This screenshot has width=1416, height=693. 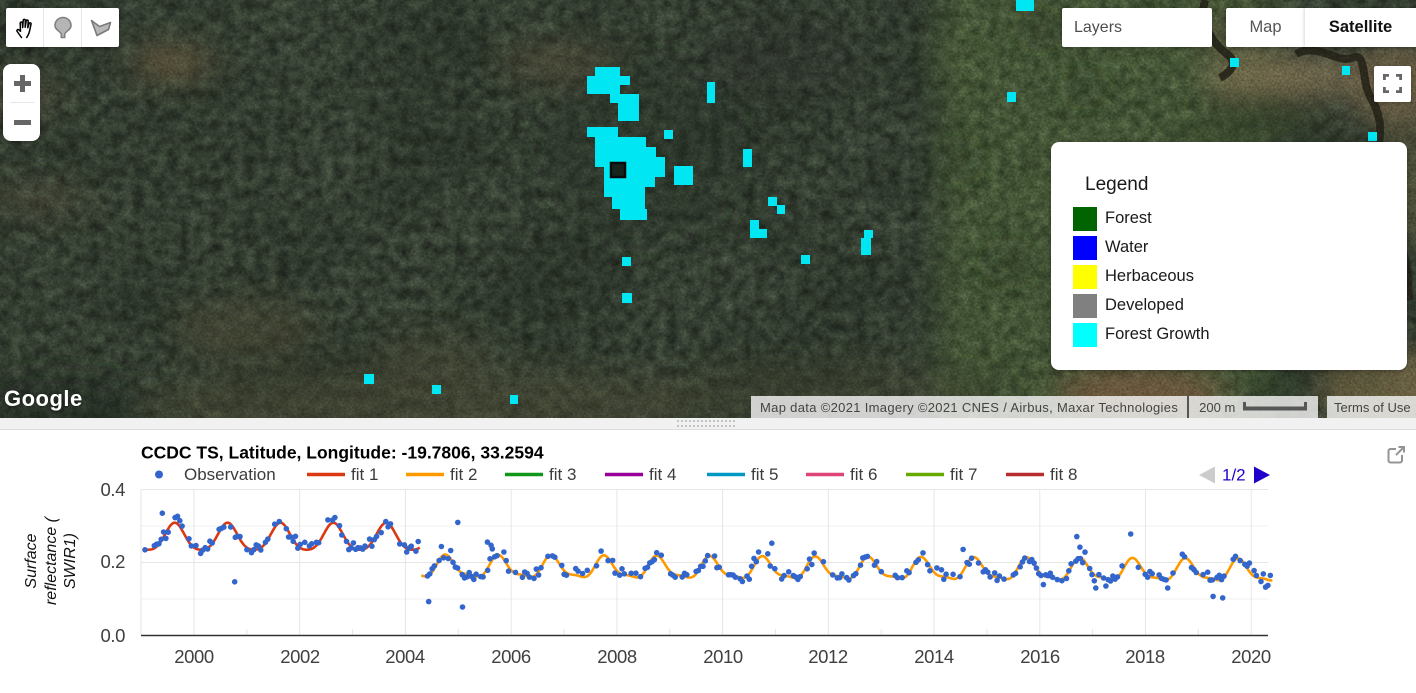 What do you see at coordinates (1063, 474) in the screenshot?
I see `svg-text: fit 8` at bounding box center [1063, 474].